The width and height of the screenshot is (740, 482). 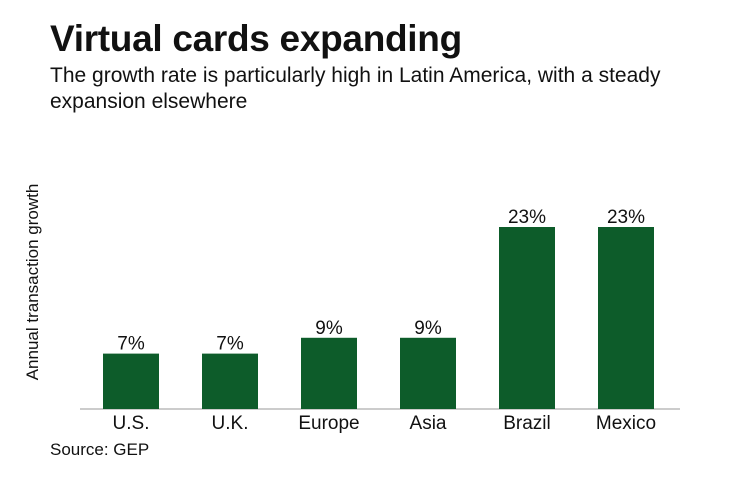 I want to click on x-tick-label: Europe, so click(x=328, y=423).